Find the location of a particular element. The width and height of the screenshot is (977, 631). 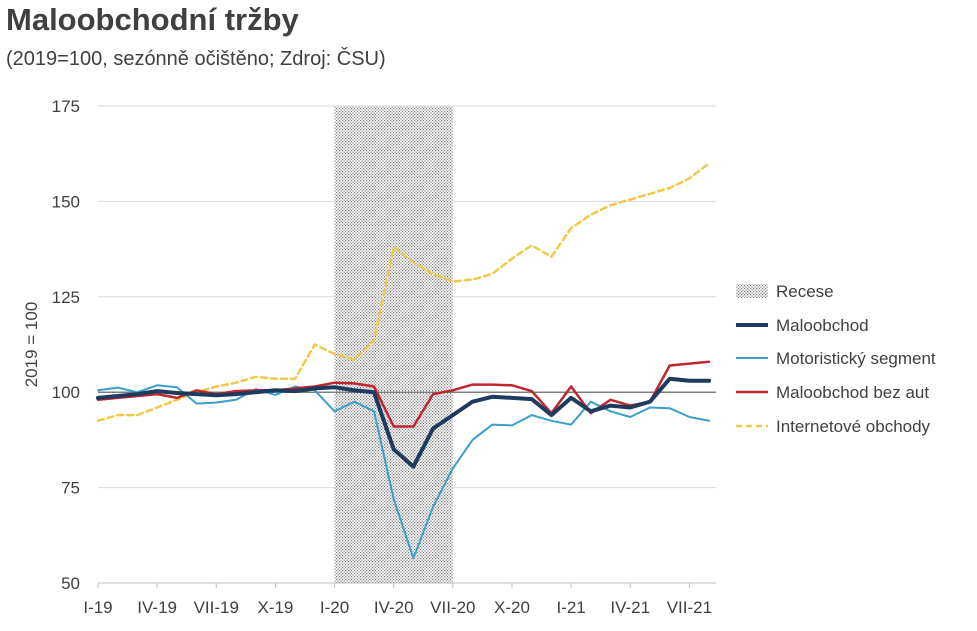

x-tick-label: IV-21 is located at coordinates (630, 607).